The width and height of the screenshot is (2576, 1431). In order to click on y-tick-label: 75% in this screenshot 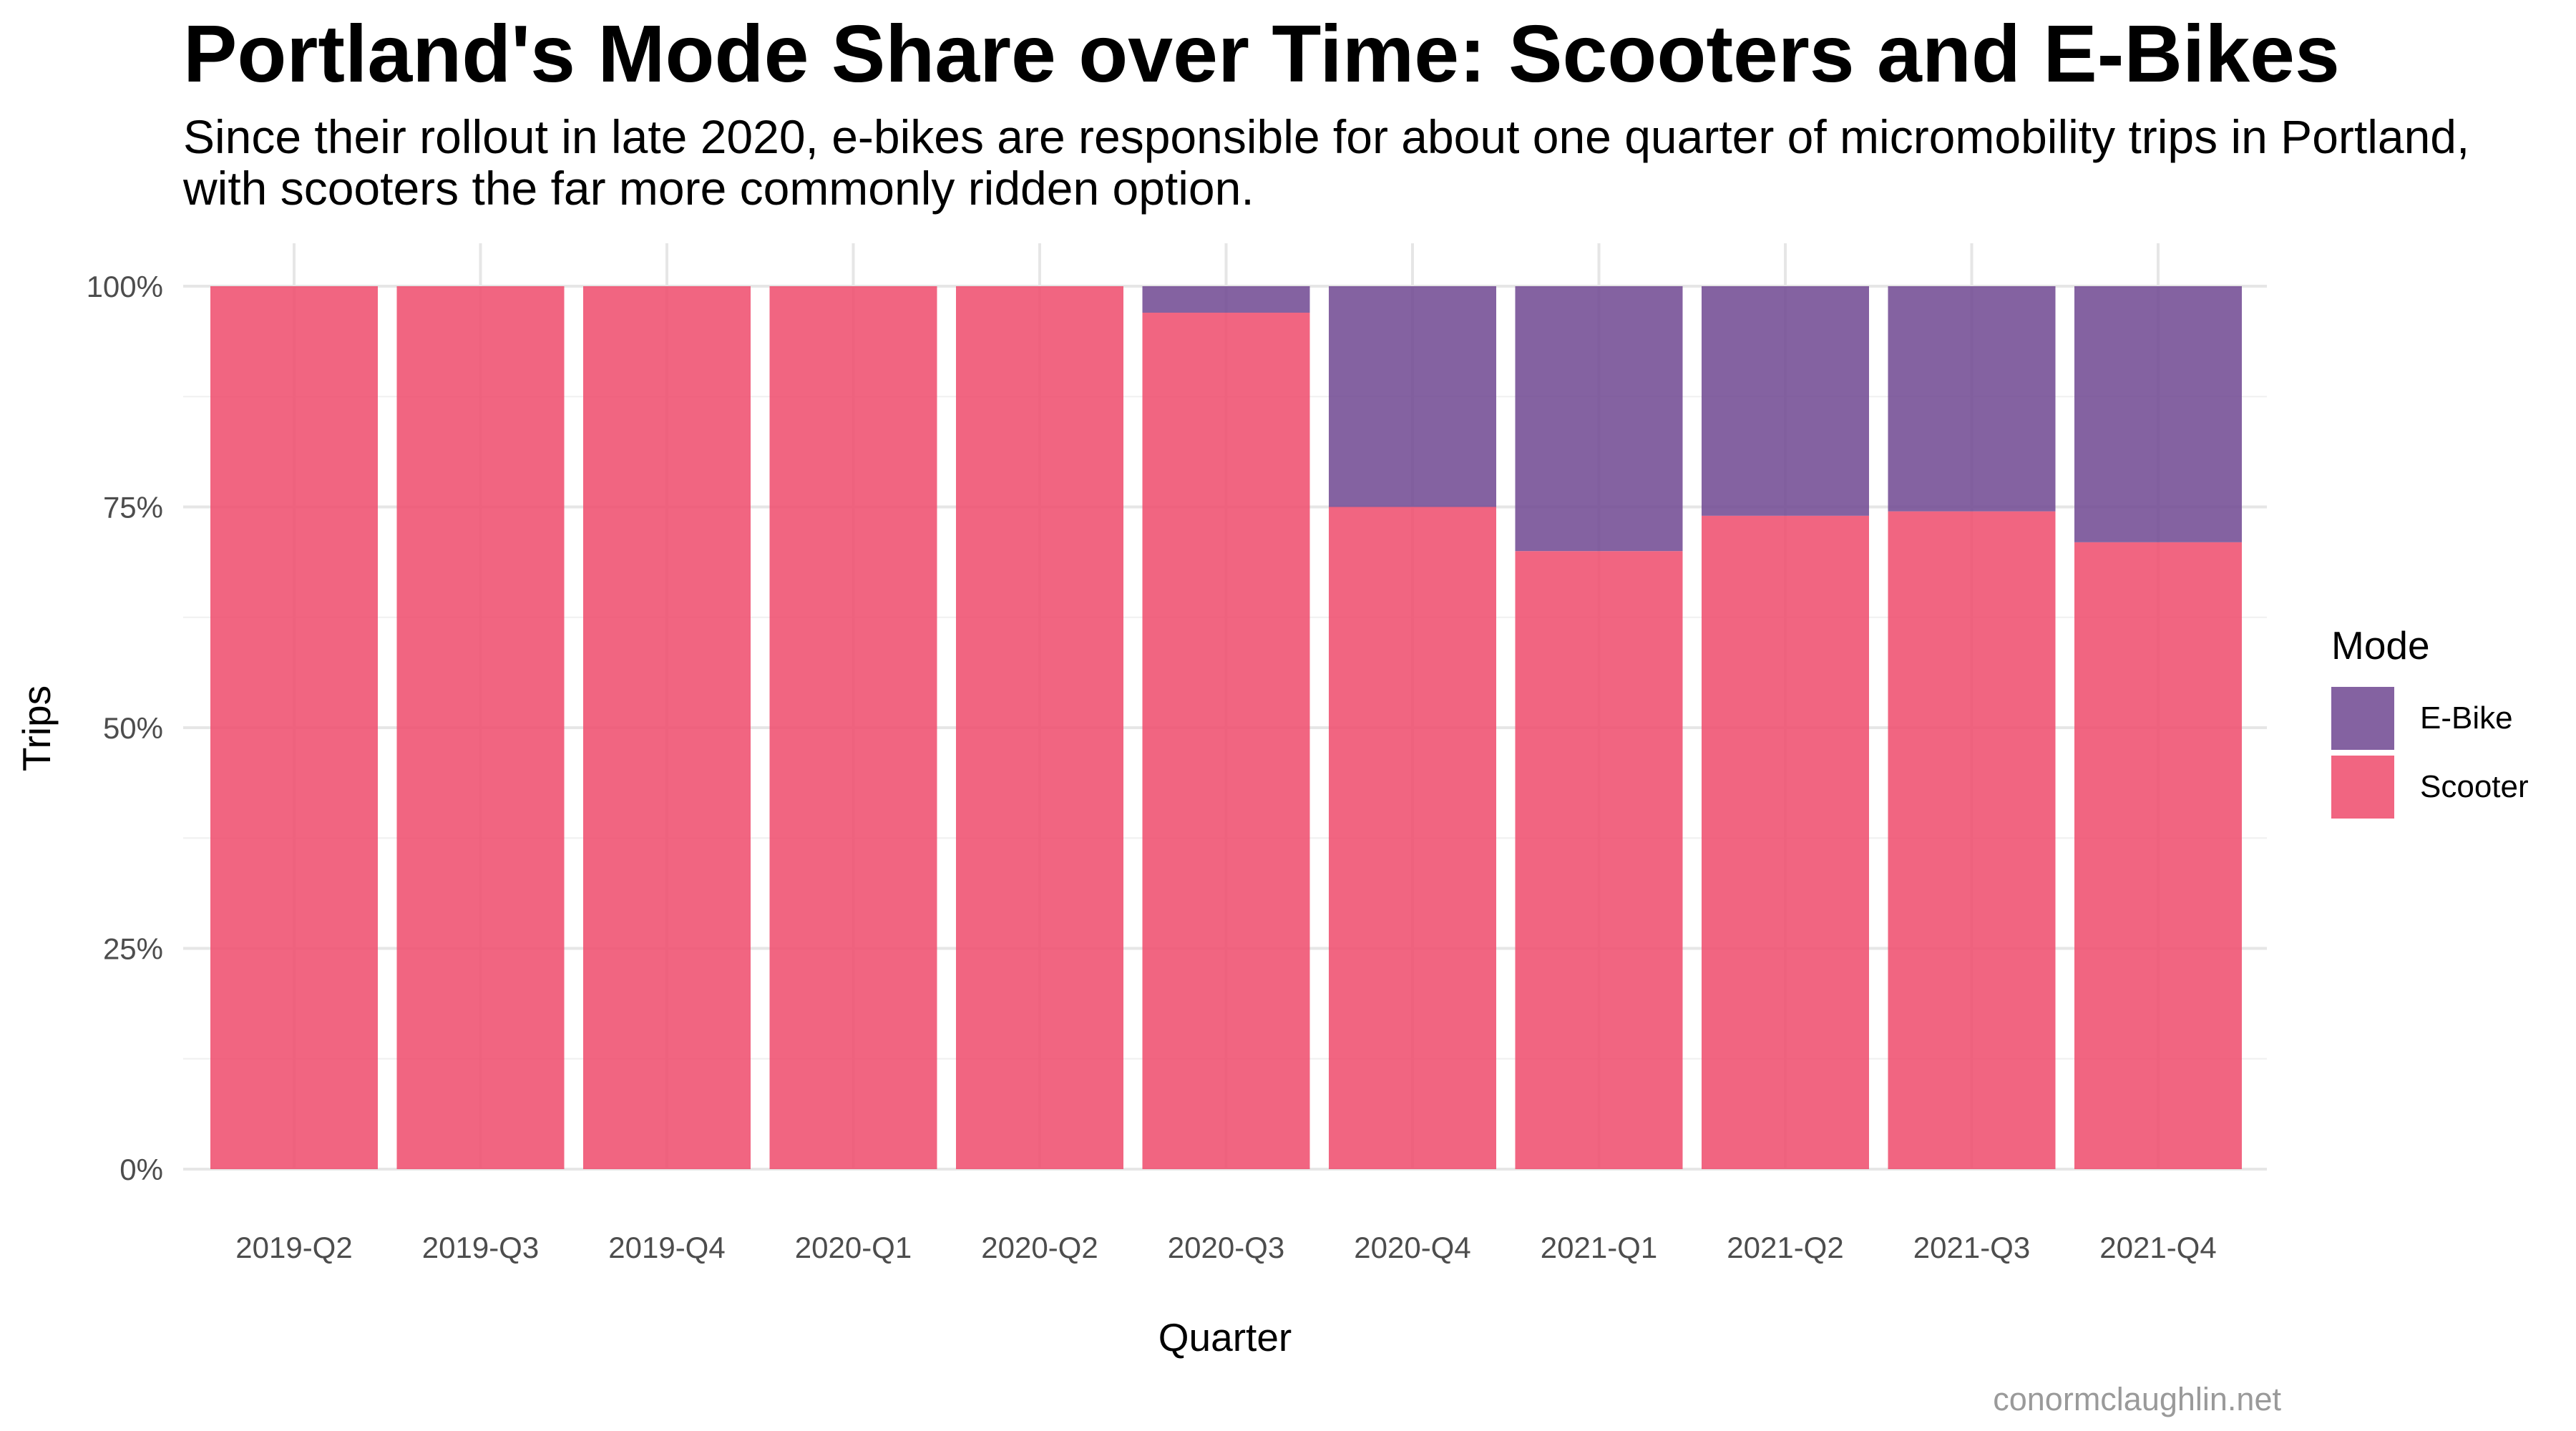, I will do `click(133, 508)`.